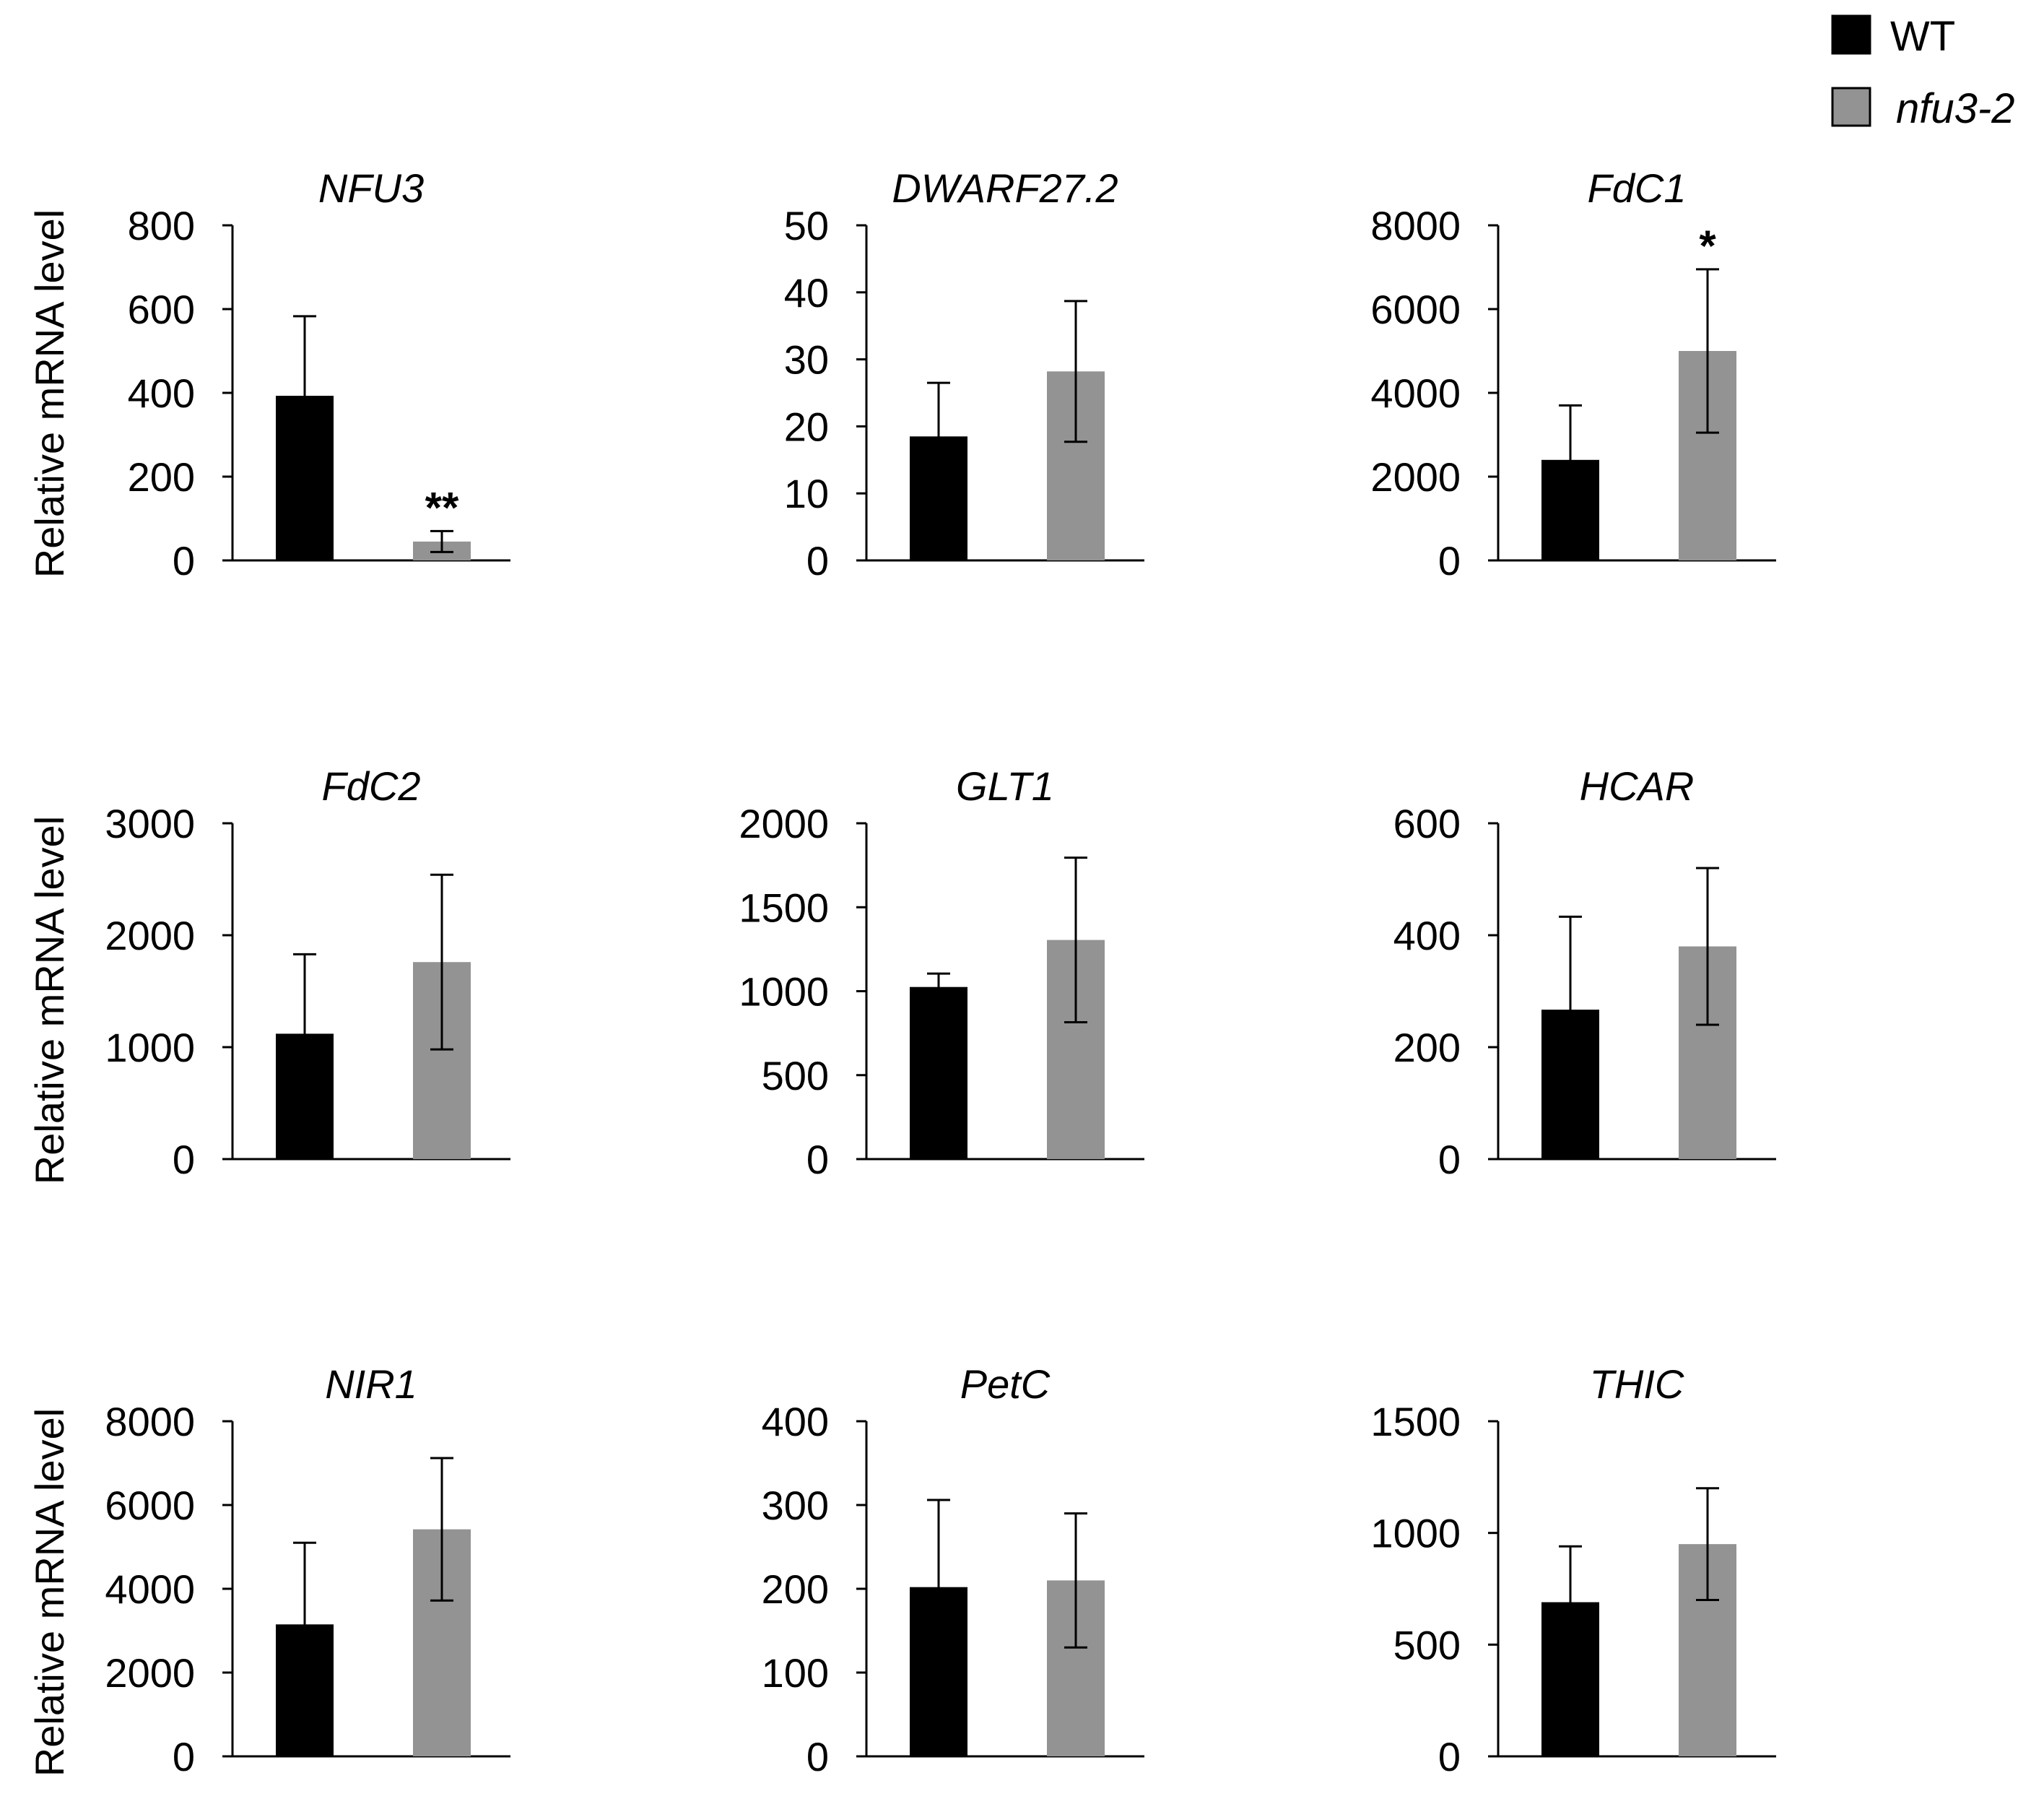  I want to click on y-tick-label: 10, so click(806, 494).